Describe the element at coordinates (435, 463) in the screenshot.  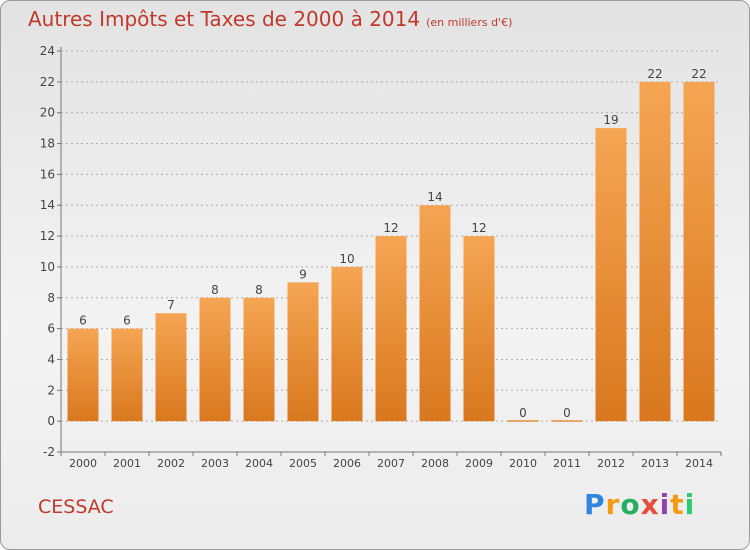
I see `x-tick-label-2008: 2008` at that location.